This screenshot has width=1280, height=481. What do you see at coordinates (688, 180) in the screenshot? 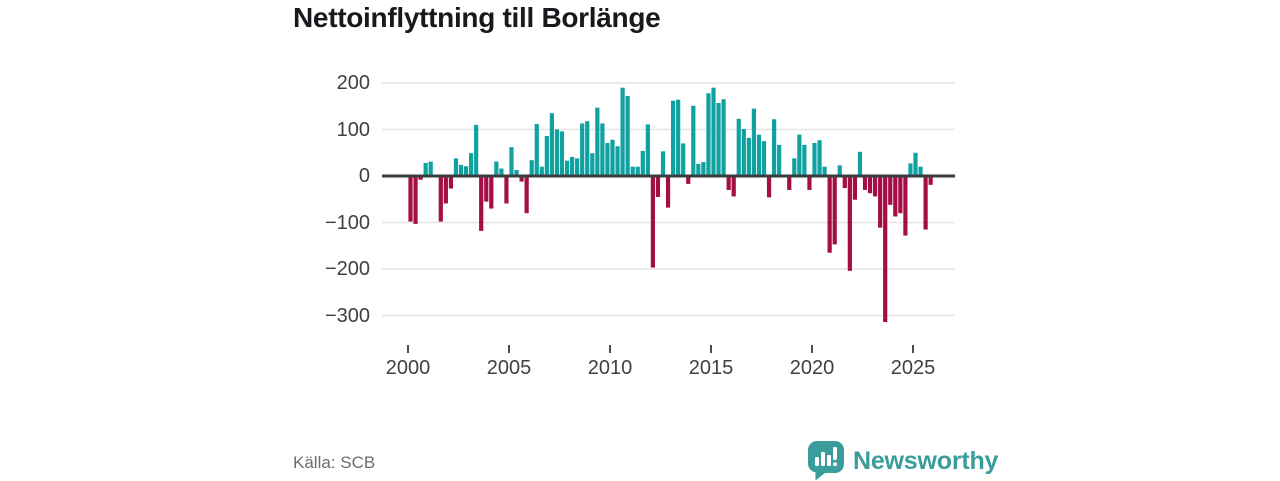
I see `bar-2013Q4` at bounding box center [688, 180].